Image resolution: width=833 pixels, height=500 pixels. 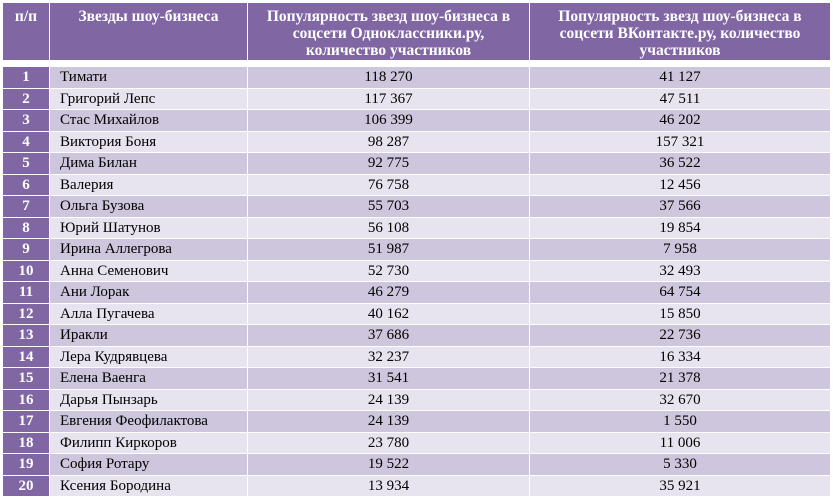 I want to click on table-row: 19 София Ротару 19 522 5 330, so click(x=416, y=464).